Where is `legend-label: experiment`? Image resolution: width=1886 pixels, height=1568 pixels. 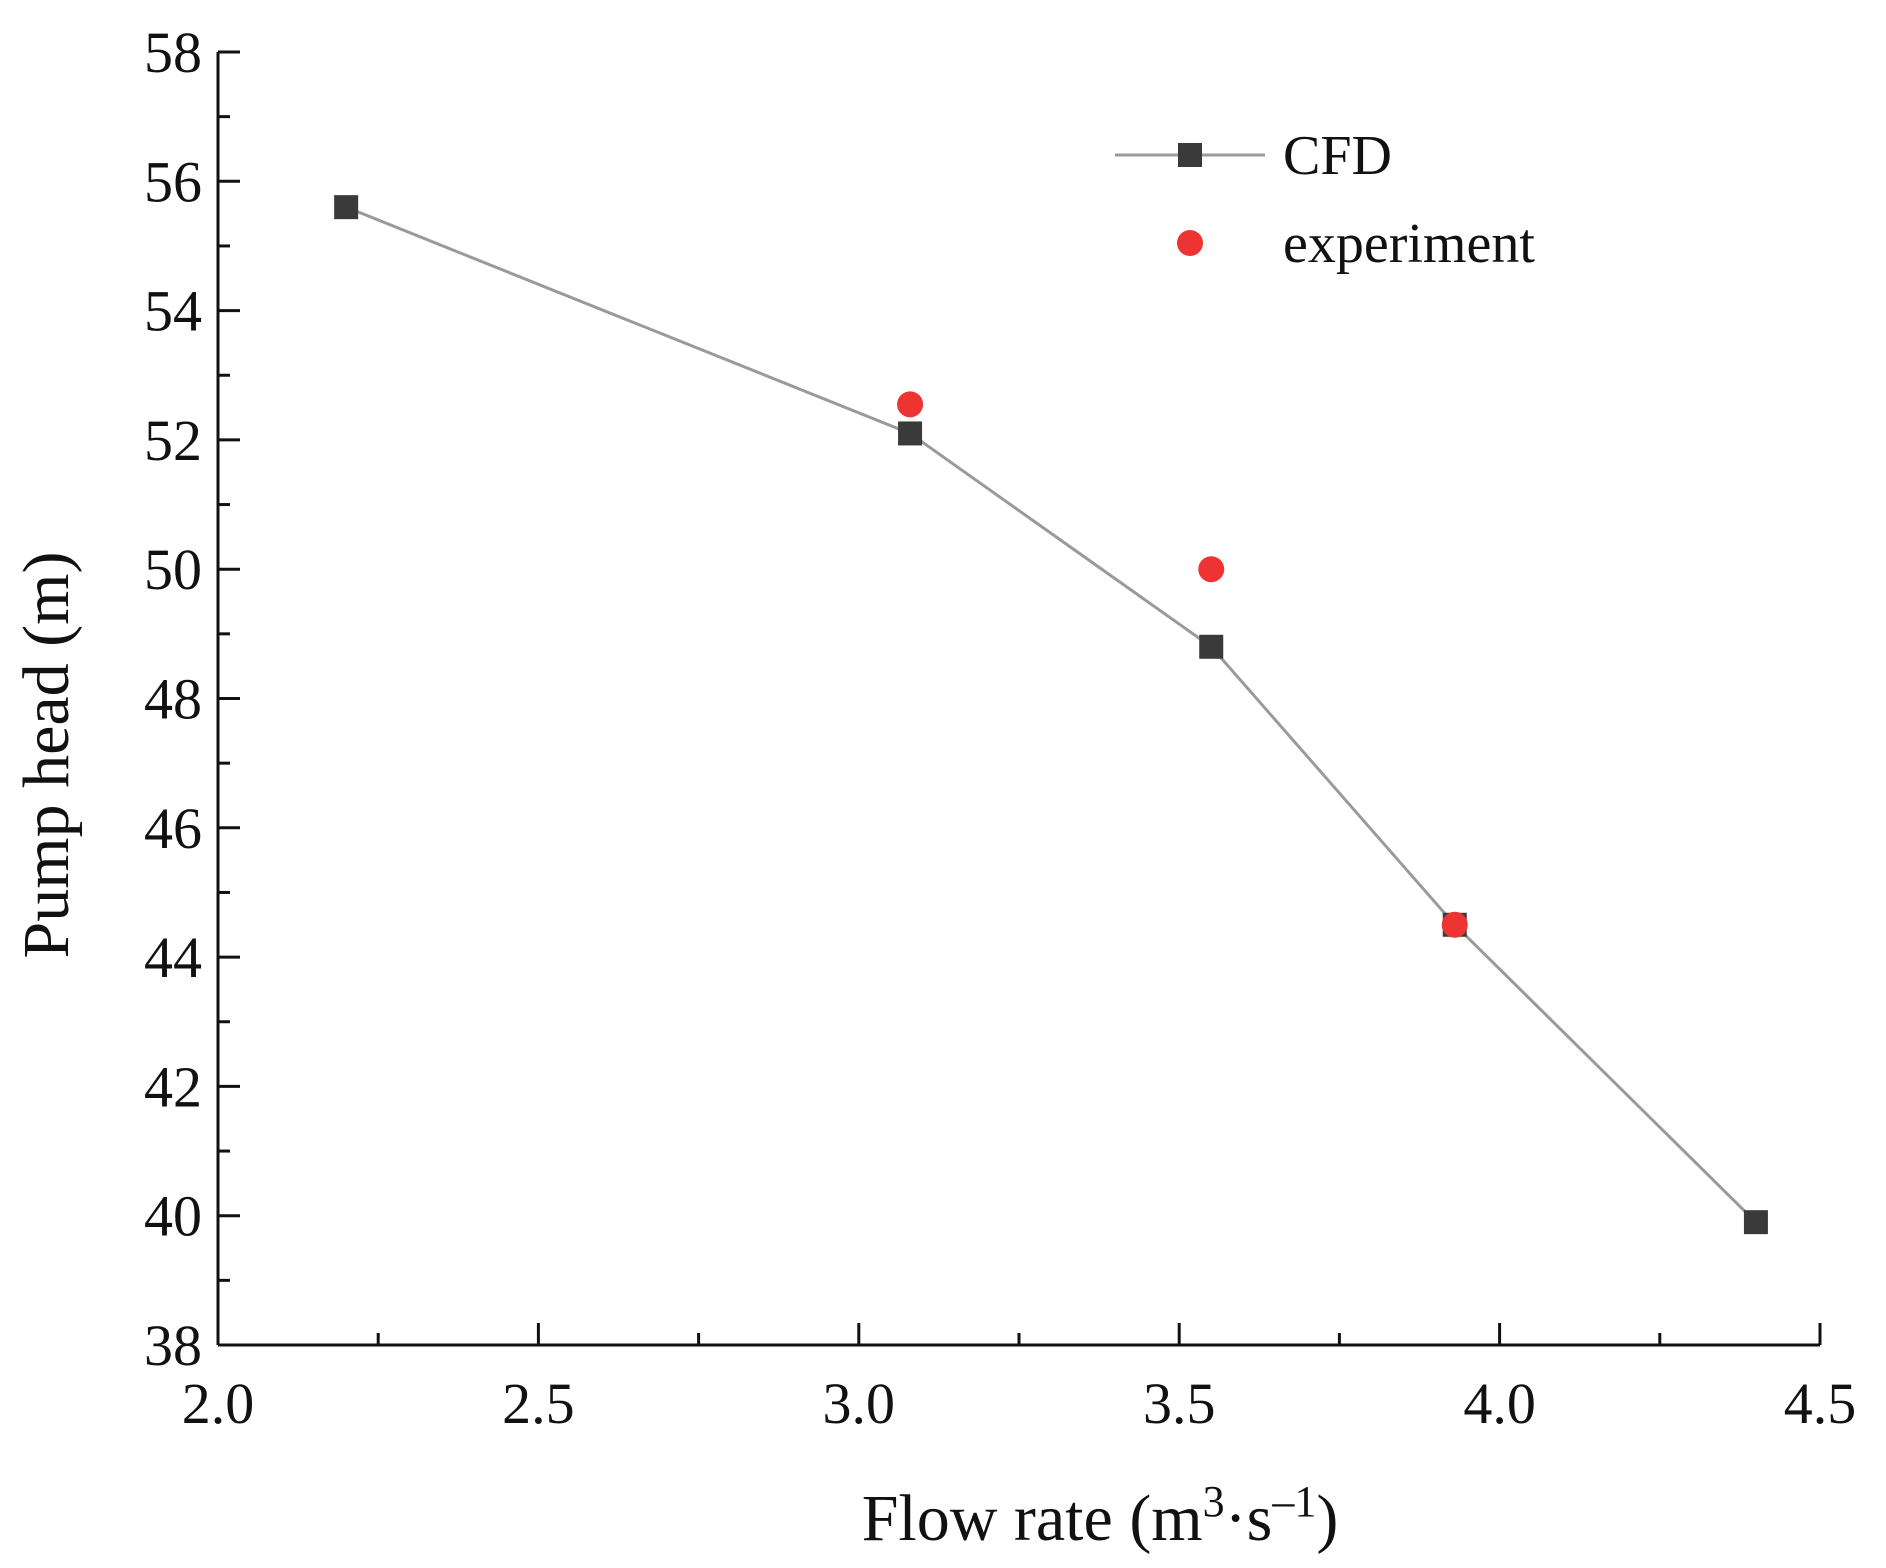 legend-label: experiment is located at coordinates (1409, 244).